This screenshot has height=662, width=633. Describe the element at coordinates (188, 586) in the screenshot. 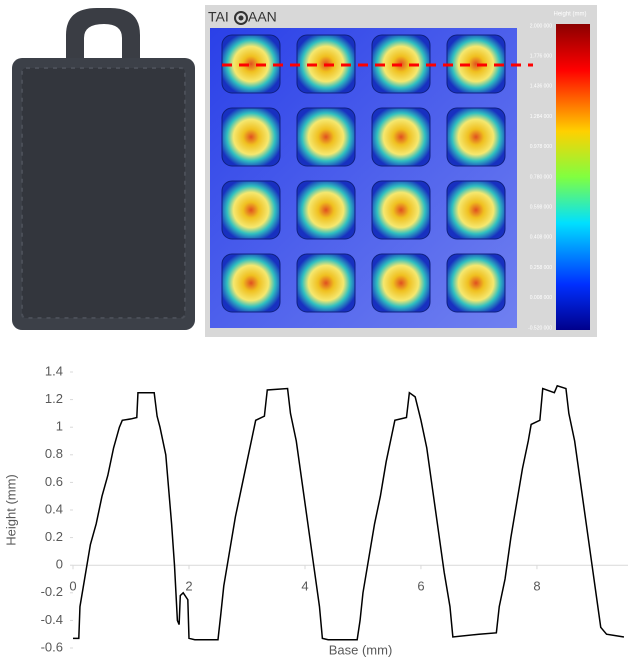

I see `x-tick-label: 2` at that location.